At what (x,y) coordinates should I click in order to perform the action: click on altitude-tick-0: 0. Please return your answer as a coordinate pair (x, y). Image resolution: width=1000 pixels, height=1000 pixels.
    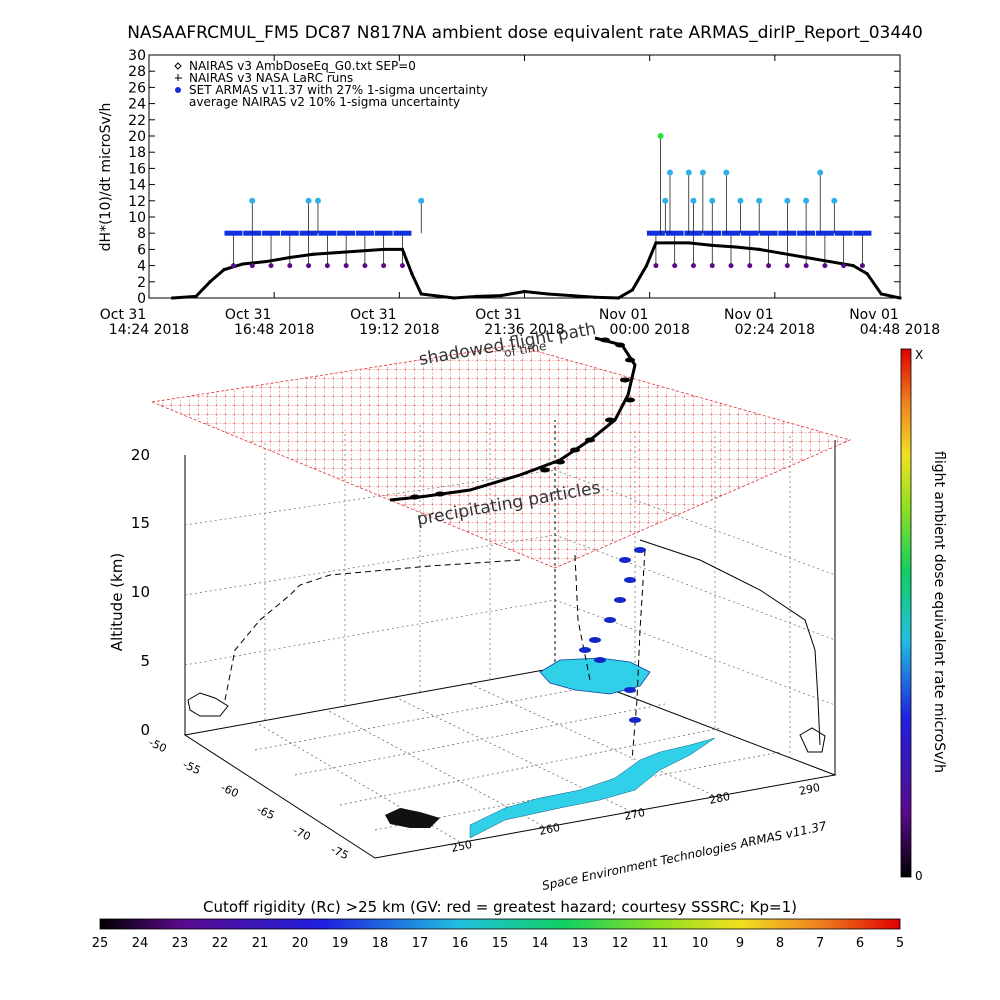
    Looking at the image, I should click on (145, 730).